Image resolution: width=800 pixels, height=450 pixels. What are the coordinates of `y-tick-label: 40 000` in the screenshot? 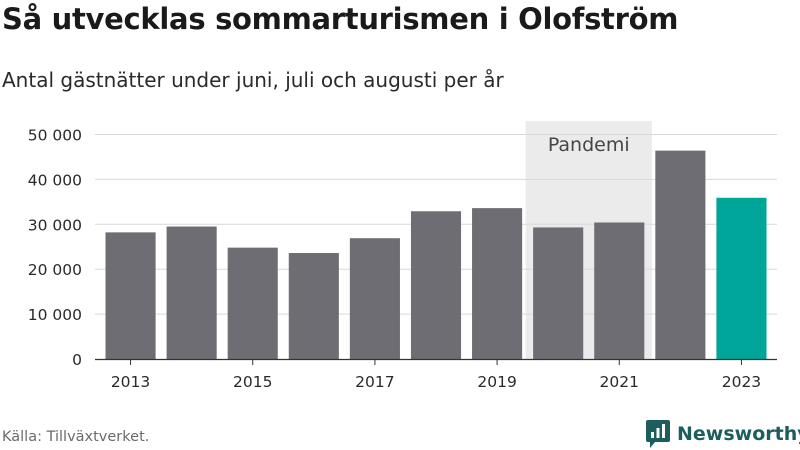 It's located at (55, 180).